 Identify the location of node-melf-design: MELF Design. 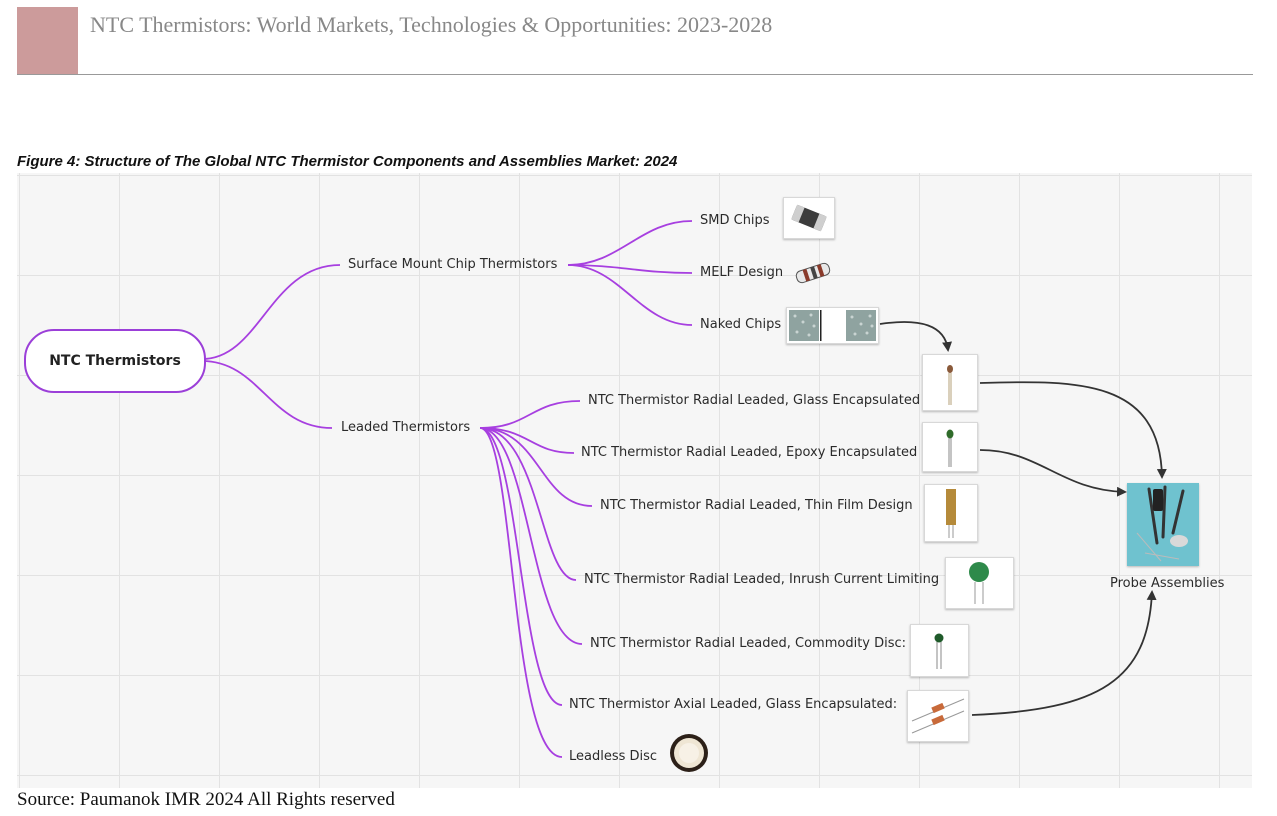
(742, 272).